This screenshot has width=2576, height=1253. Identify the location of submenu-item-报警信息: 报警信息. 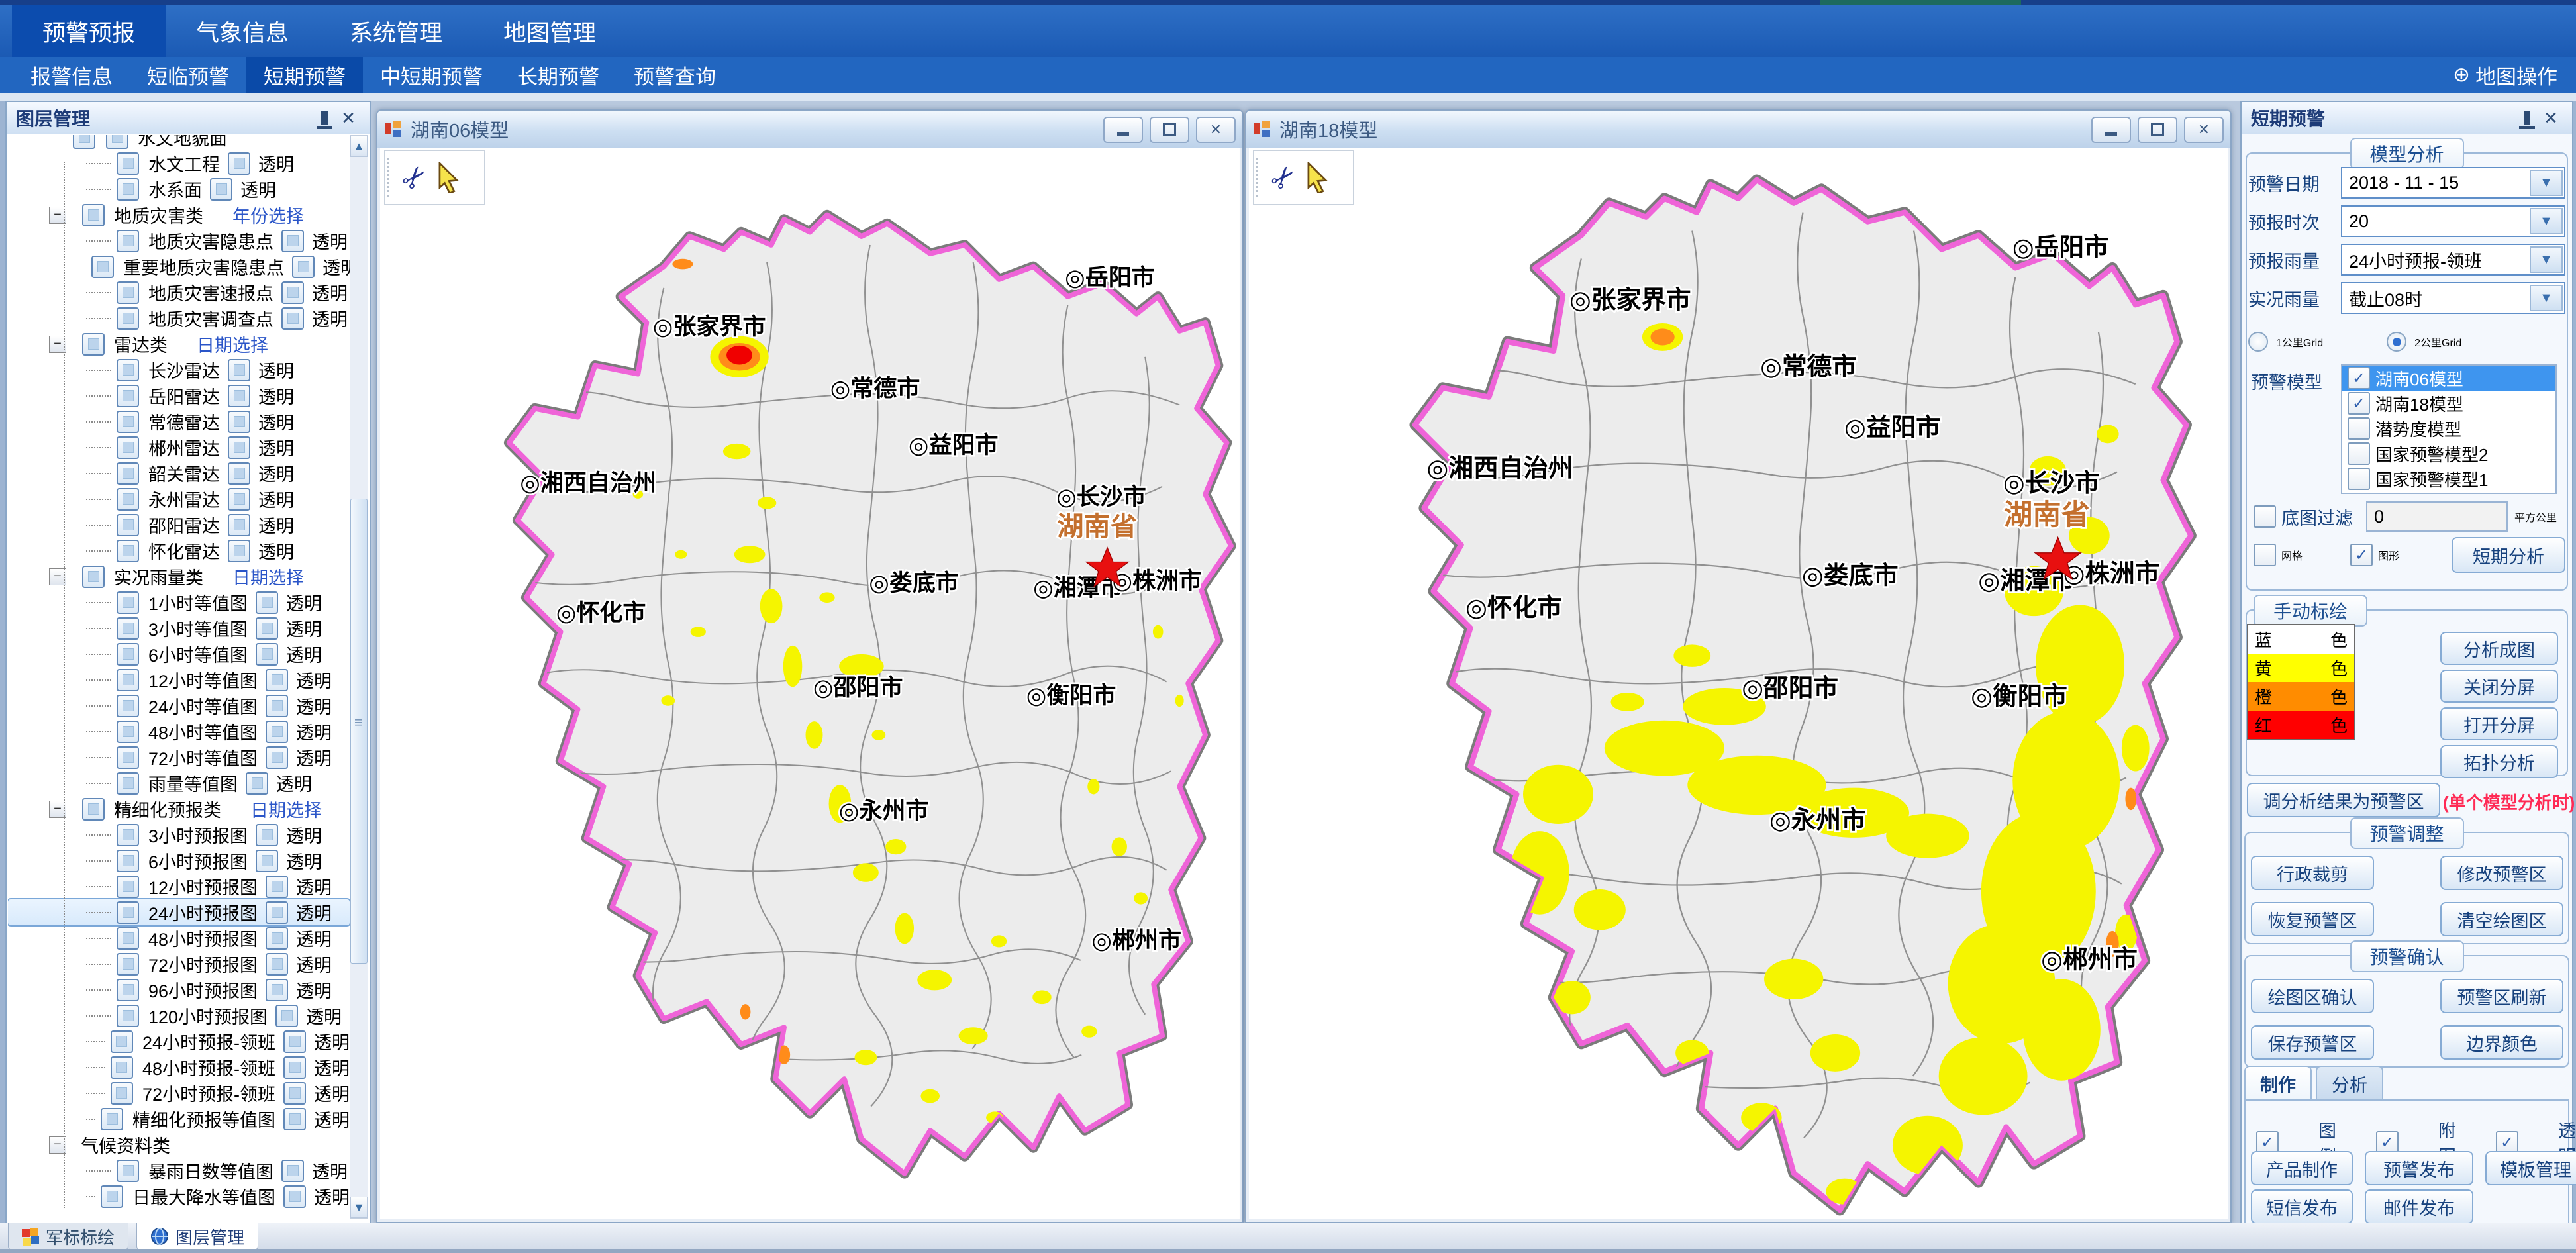
(71, 77).